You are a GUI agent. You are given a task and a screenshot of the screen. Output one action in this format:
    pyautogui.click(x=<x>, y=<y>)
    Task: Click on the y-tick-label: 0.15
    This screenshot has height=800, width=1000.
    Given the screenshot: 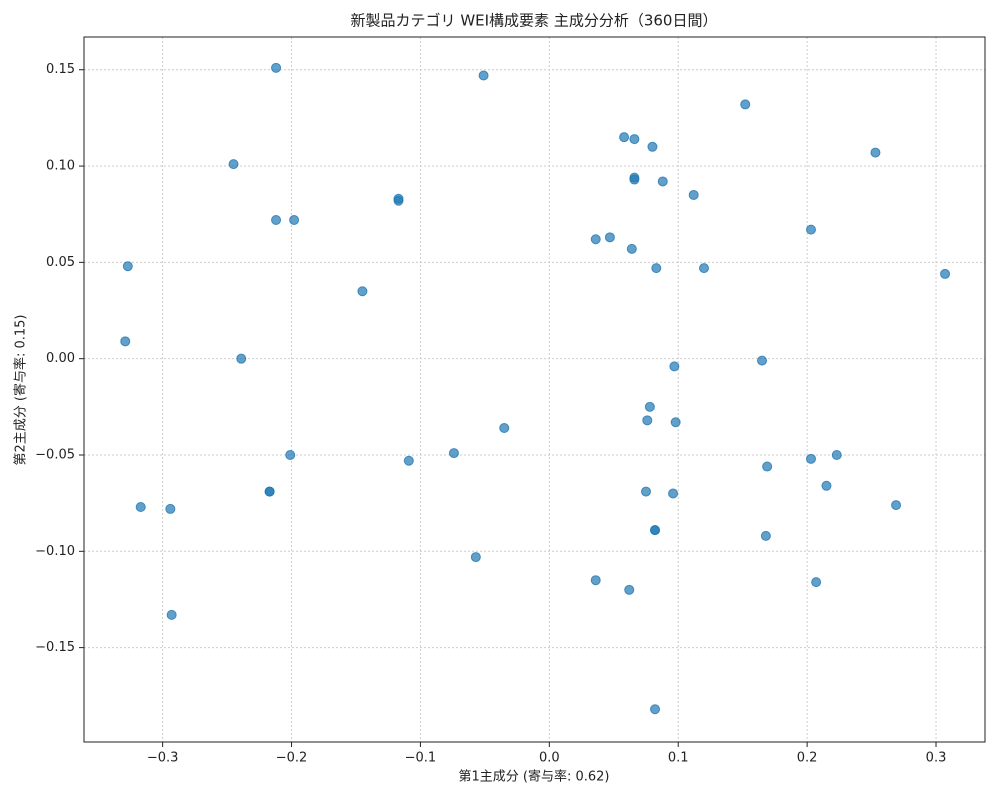 What is the action you would take?
    pyautogui.click(x=60, y=69)
    